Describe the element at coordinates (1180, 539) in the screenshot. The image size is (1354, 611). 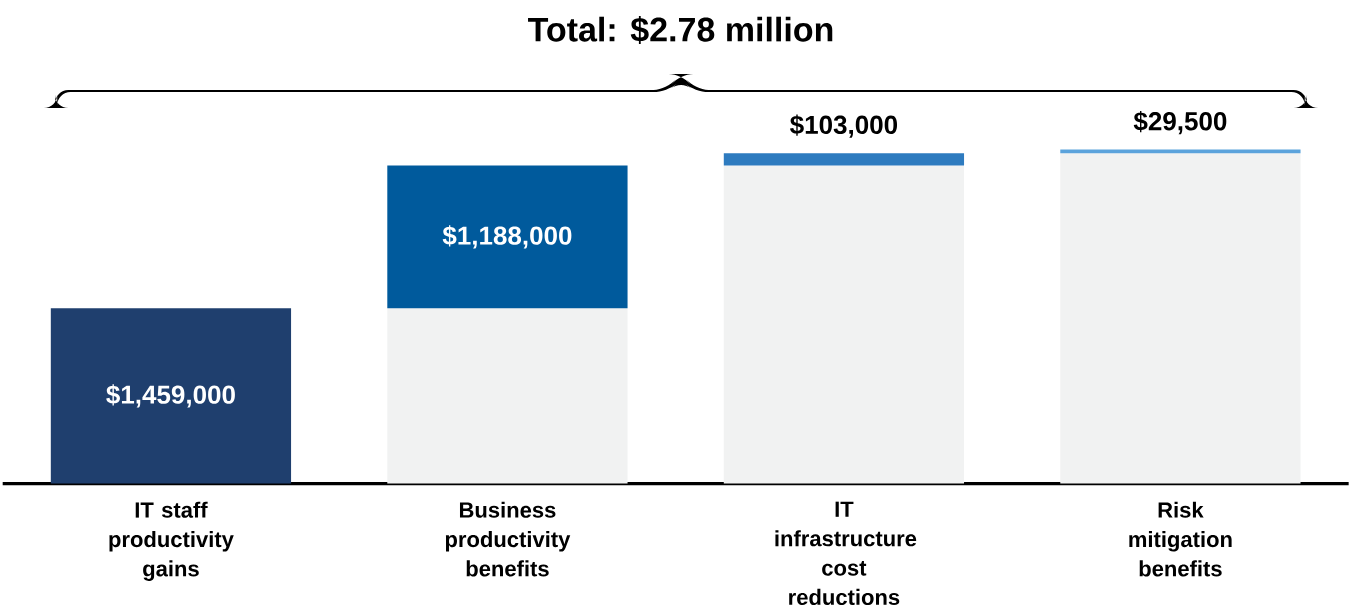
I see `x-tick-label: Risk mitigation benefits` at that location.